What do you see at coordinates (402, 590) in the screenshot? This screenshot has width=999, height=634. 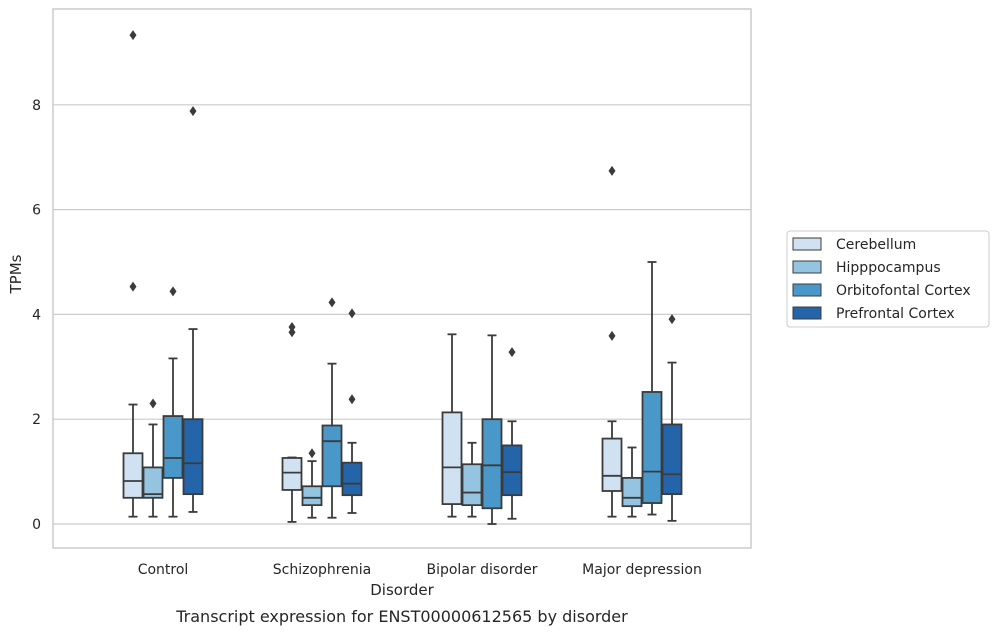 I see `x-axis-label: Disorder` at bounding box center [402, 590].